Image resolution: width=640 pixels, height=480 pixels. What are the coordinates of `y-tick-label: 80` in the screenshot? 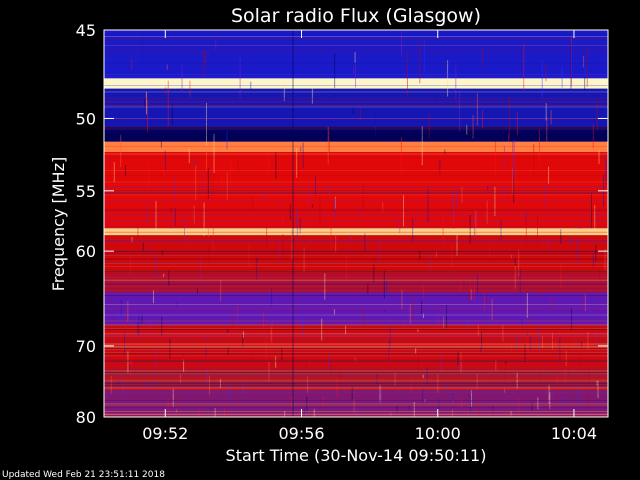 It's located at (86, 417).